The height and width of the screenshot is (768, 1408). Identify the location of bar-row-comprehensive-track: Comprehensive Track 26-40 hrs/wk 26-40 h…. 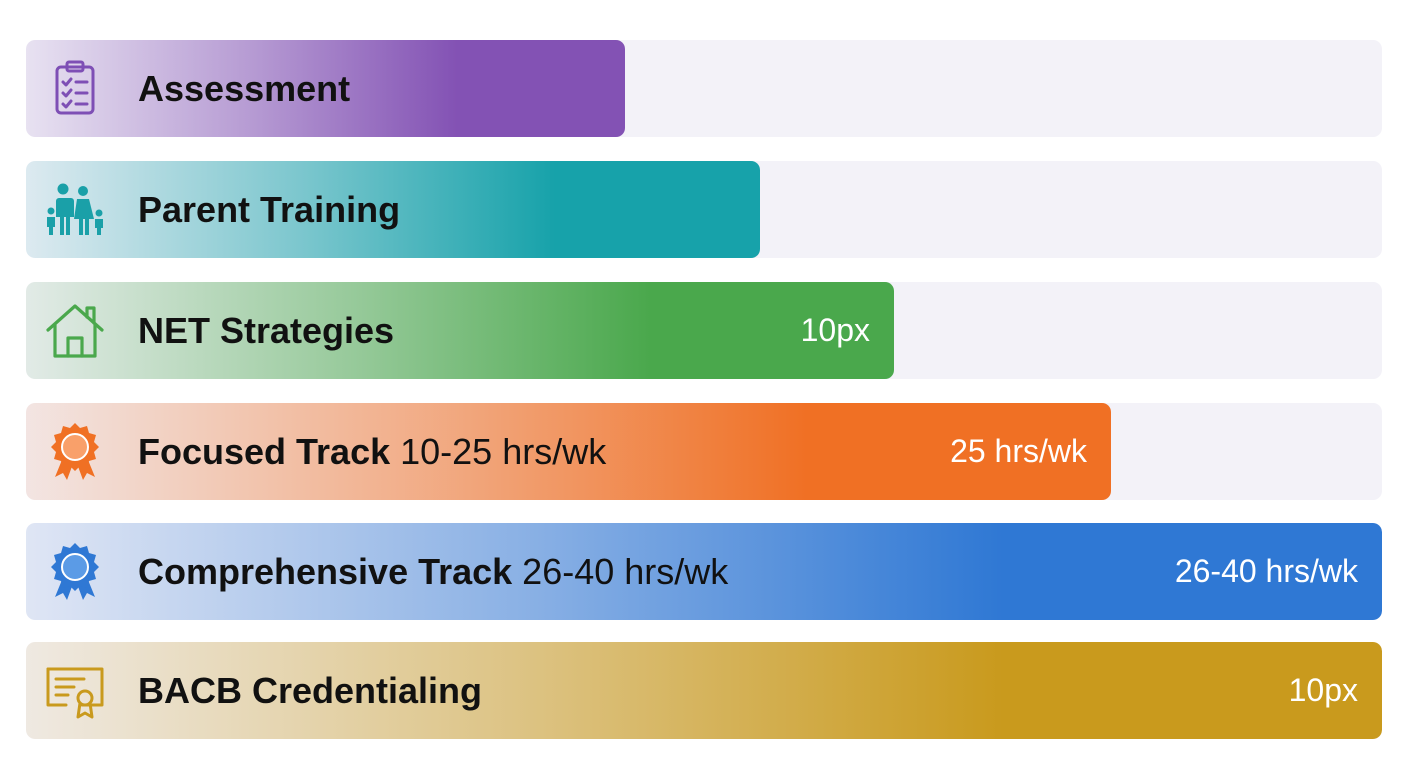
(704, 571).